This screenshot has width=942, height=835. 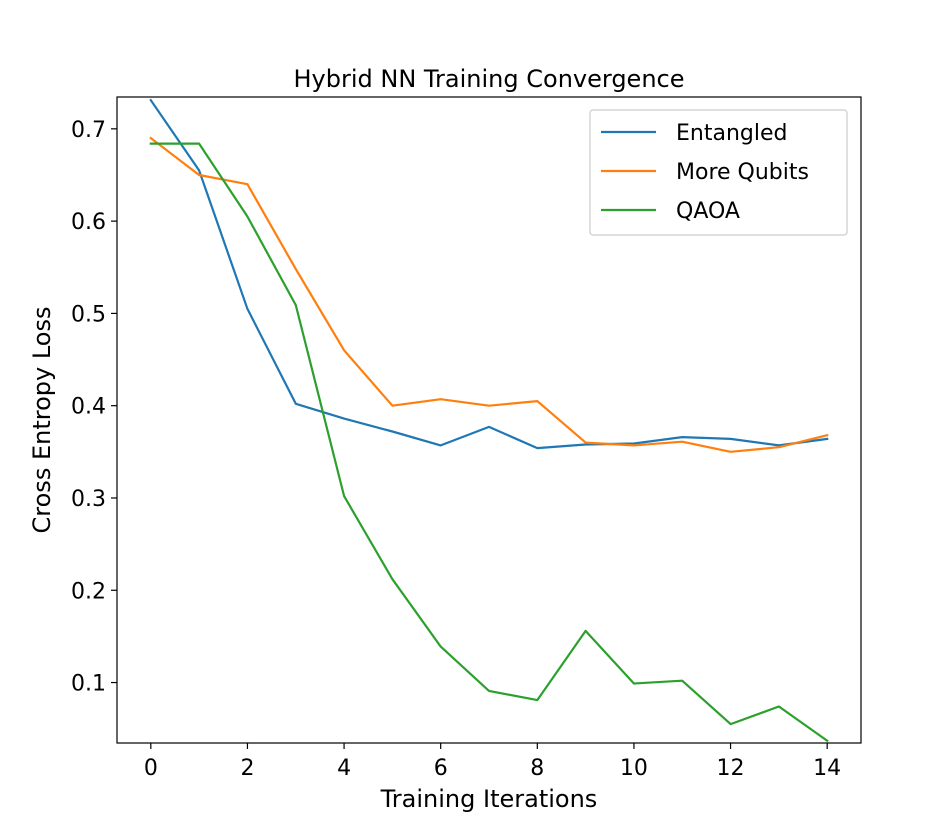 What do you see at coordinates (88, 684) in the screenshot?
I see `y-tick-label: 0.1` at bounding box center [88, 684].